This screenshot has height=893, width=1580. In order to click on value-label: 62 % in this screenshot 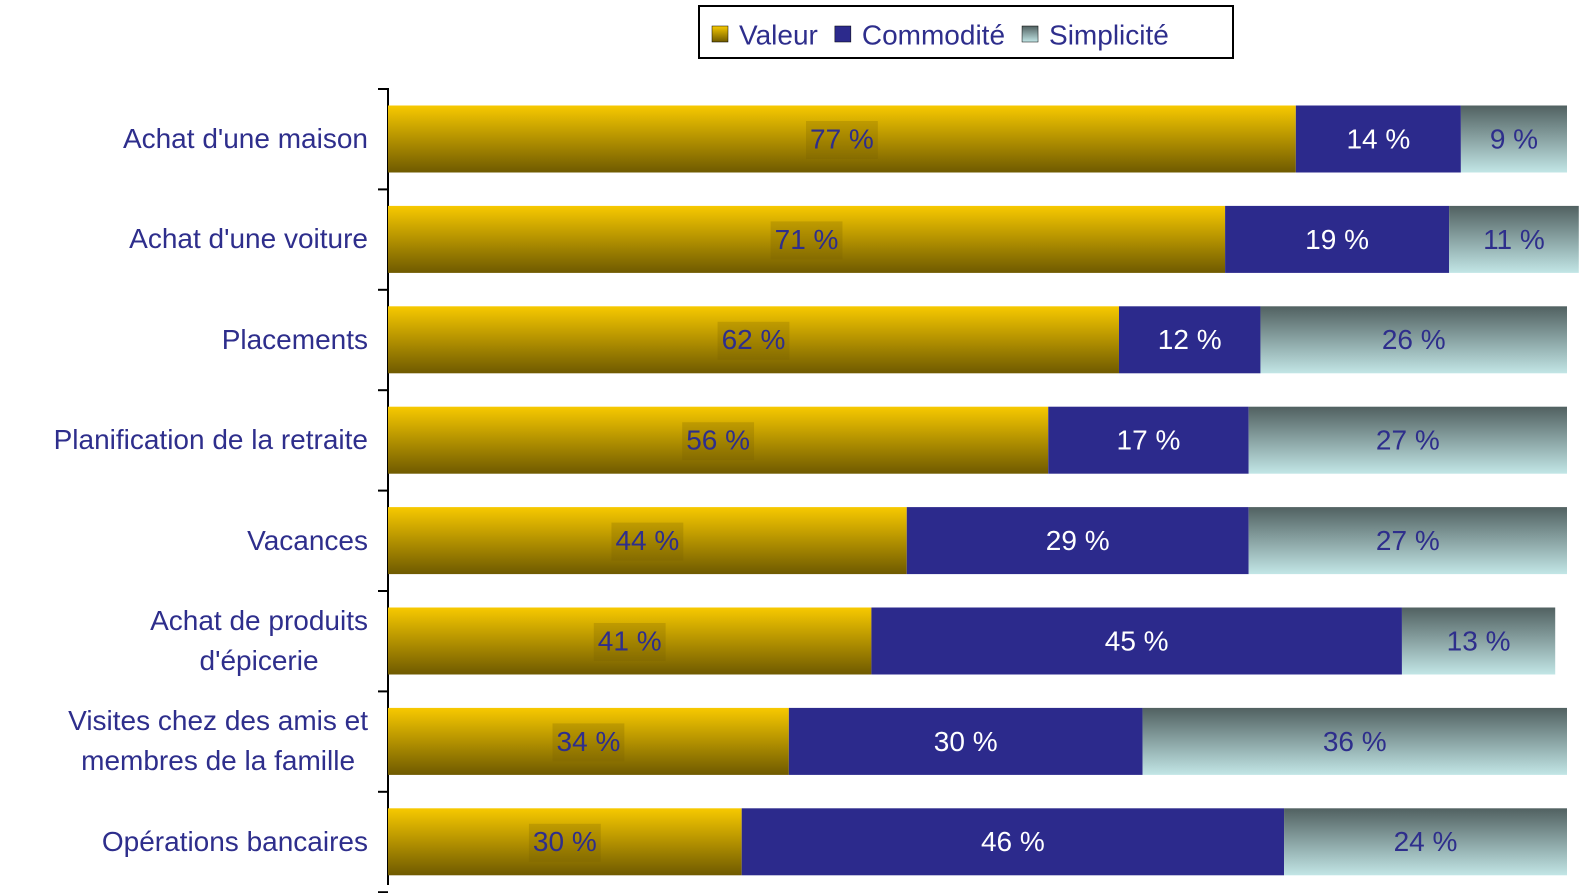, I will do `click(754, 339)`.